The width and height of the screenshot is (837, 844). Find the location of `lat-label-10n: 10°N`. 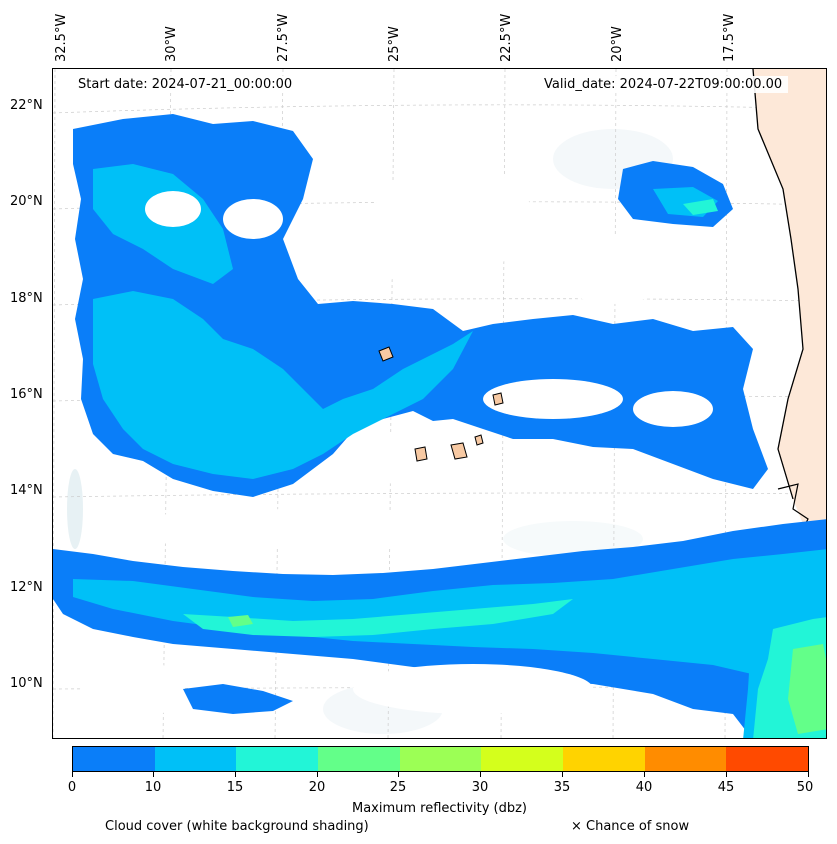

lat-label-10n: 10°N is located at coordinates (26, 683).